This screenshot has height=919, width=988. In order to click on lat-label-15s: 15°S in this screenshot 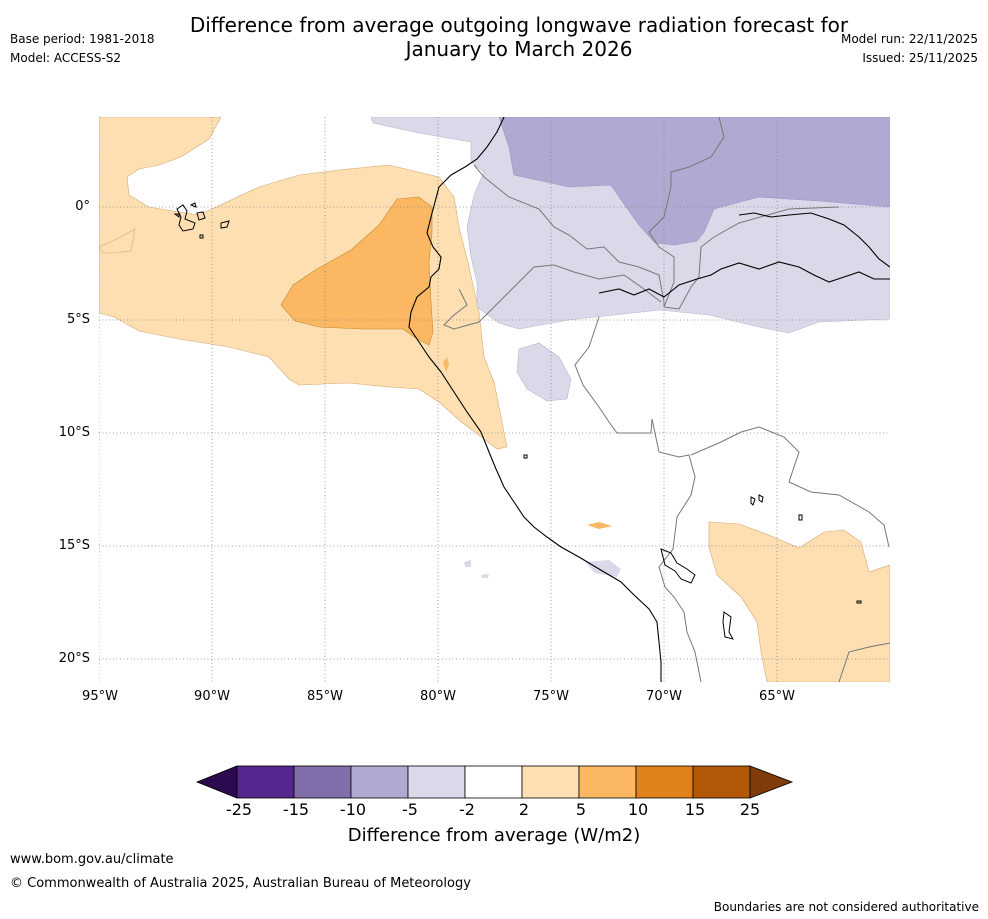, I will do `click(74, 545)`.